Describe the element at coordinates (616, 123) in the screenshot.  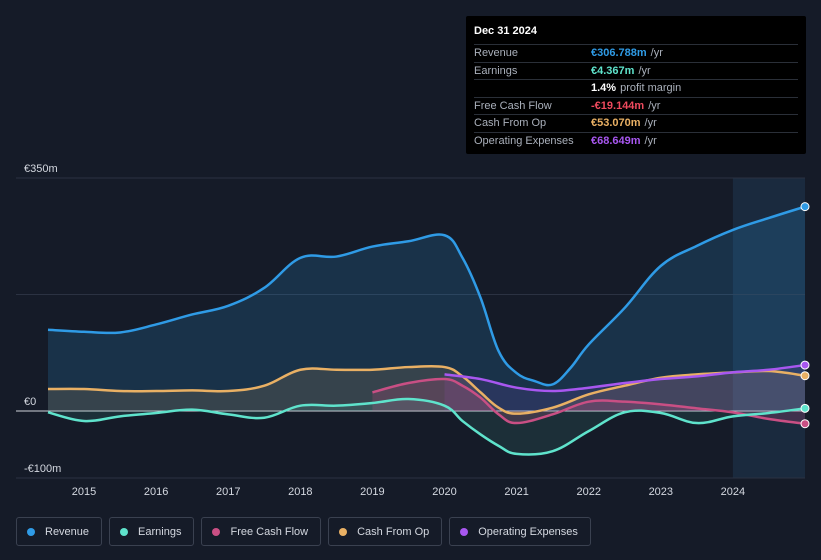
I see `tooltip-row-value: €53.070m` at that location.